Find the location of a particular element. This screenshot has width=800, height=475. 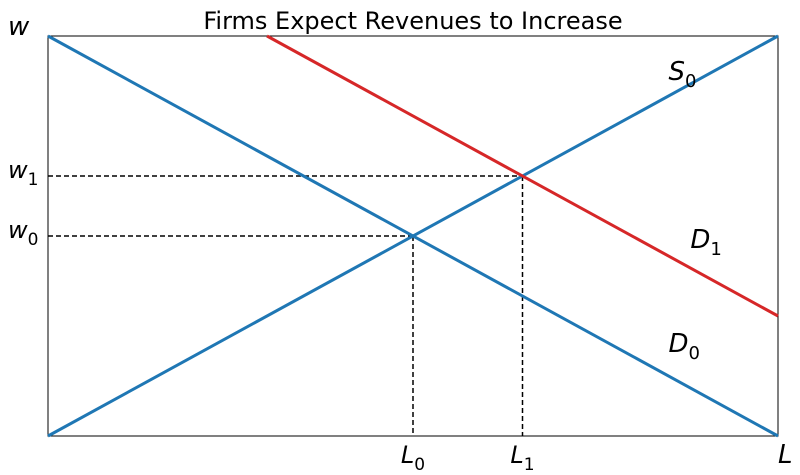

curve-label-D1: D1 is located at coordinates (705, 242).